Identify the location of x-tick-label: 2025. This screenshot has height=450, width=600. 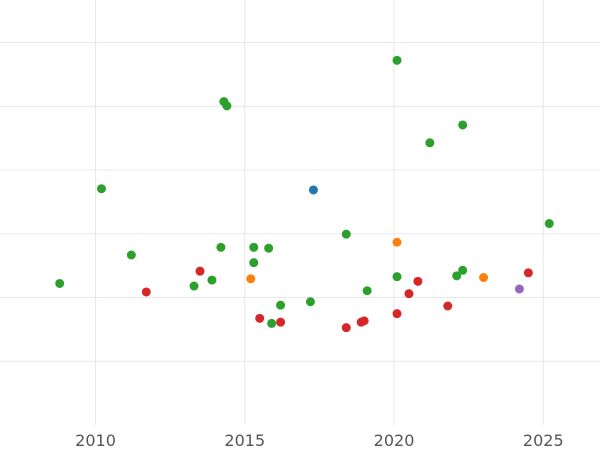
(543, 440).